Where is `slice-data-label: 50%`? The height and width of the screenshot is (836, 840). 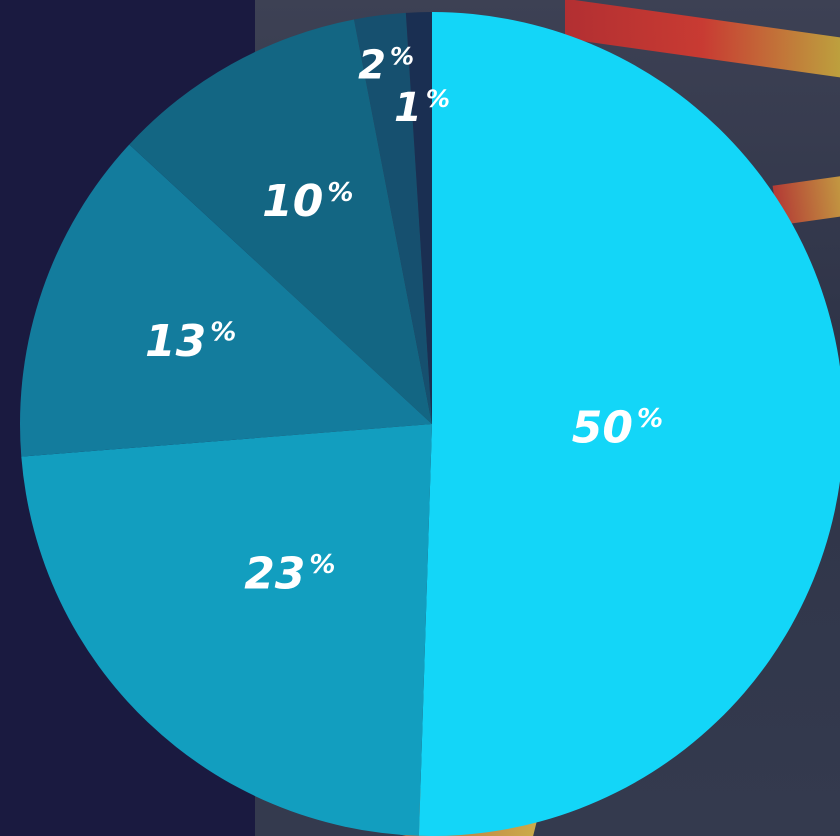
slice-data-label: 50% is located at coordinates (617, 427).